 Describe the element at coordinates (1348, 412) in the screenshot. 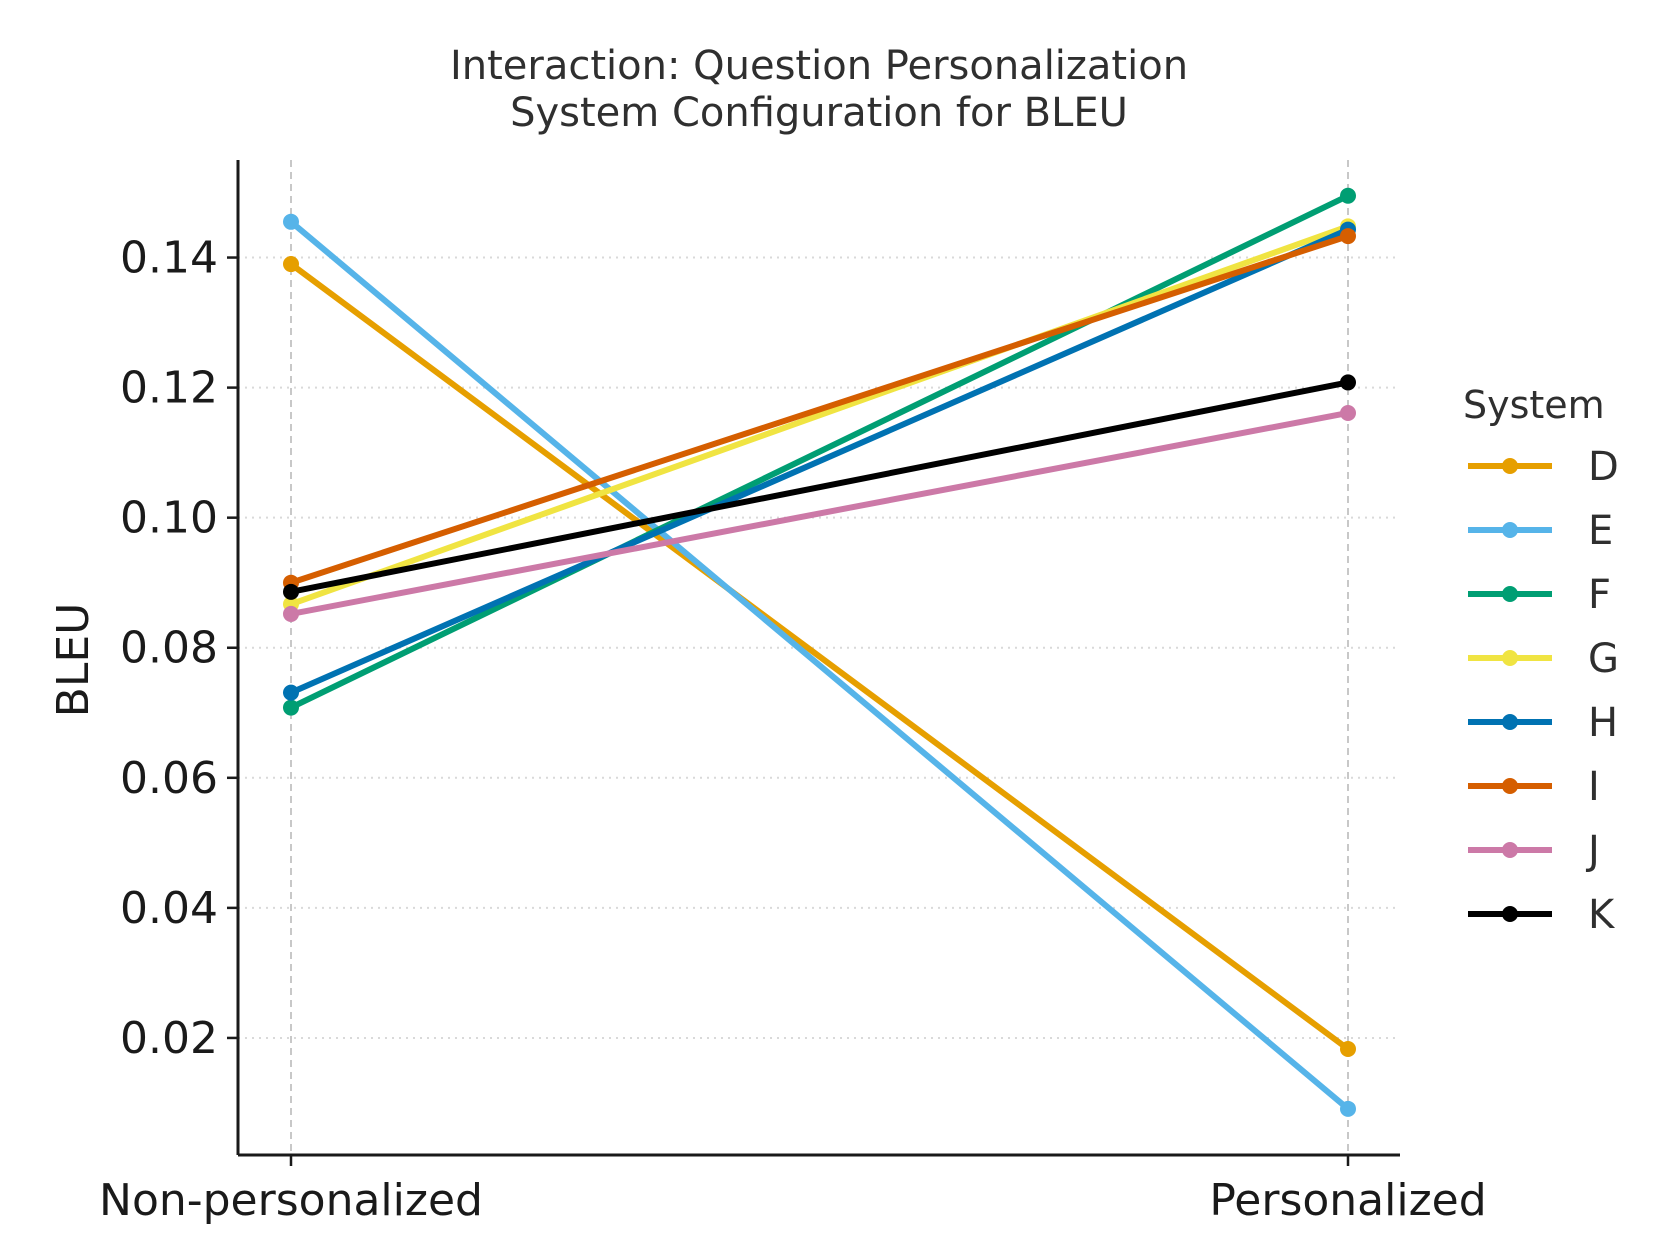

I see `data-point-J-personalized` at that location.